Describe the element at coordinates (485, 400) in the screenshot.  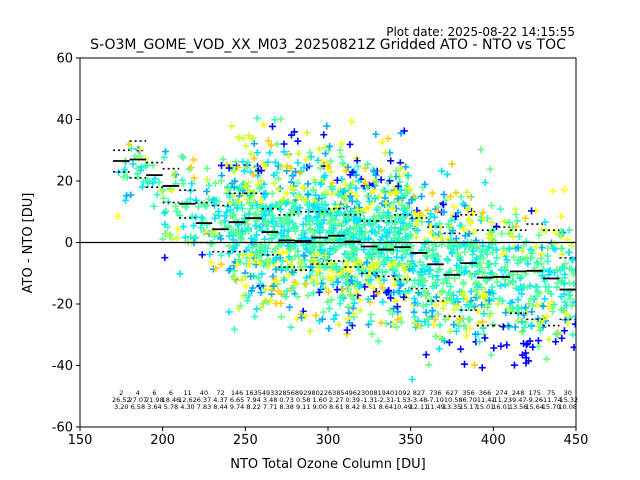
I see `bin-label-mean: -11.41` at that location.